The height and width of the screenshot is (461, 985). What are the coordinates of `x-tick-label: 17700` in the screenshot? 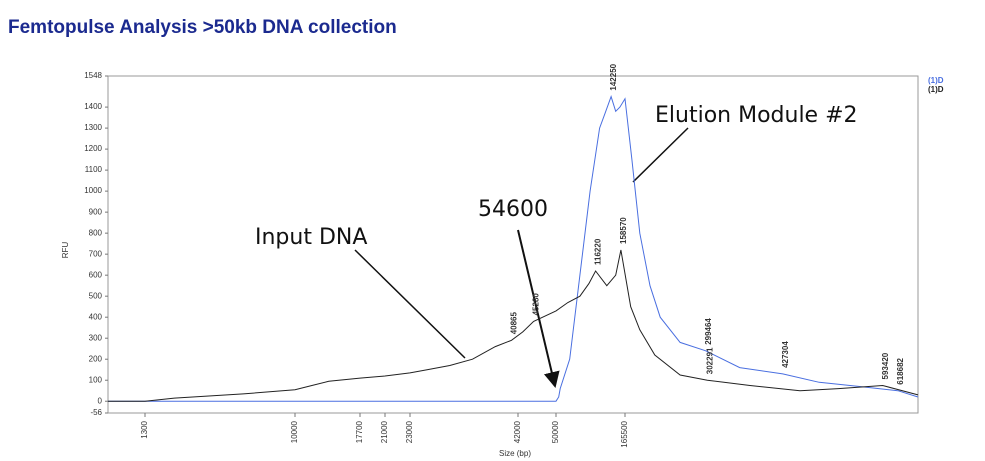 It's located at (359, 431).